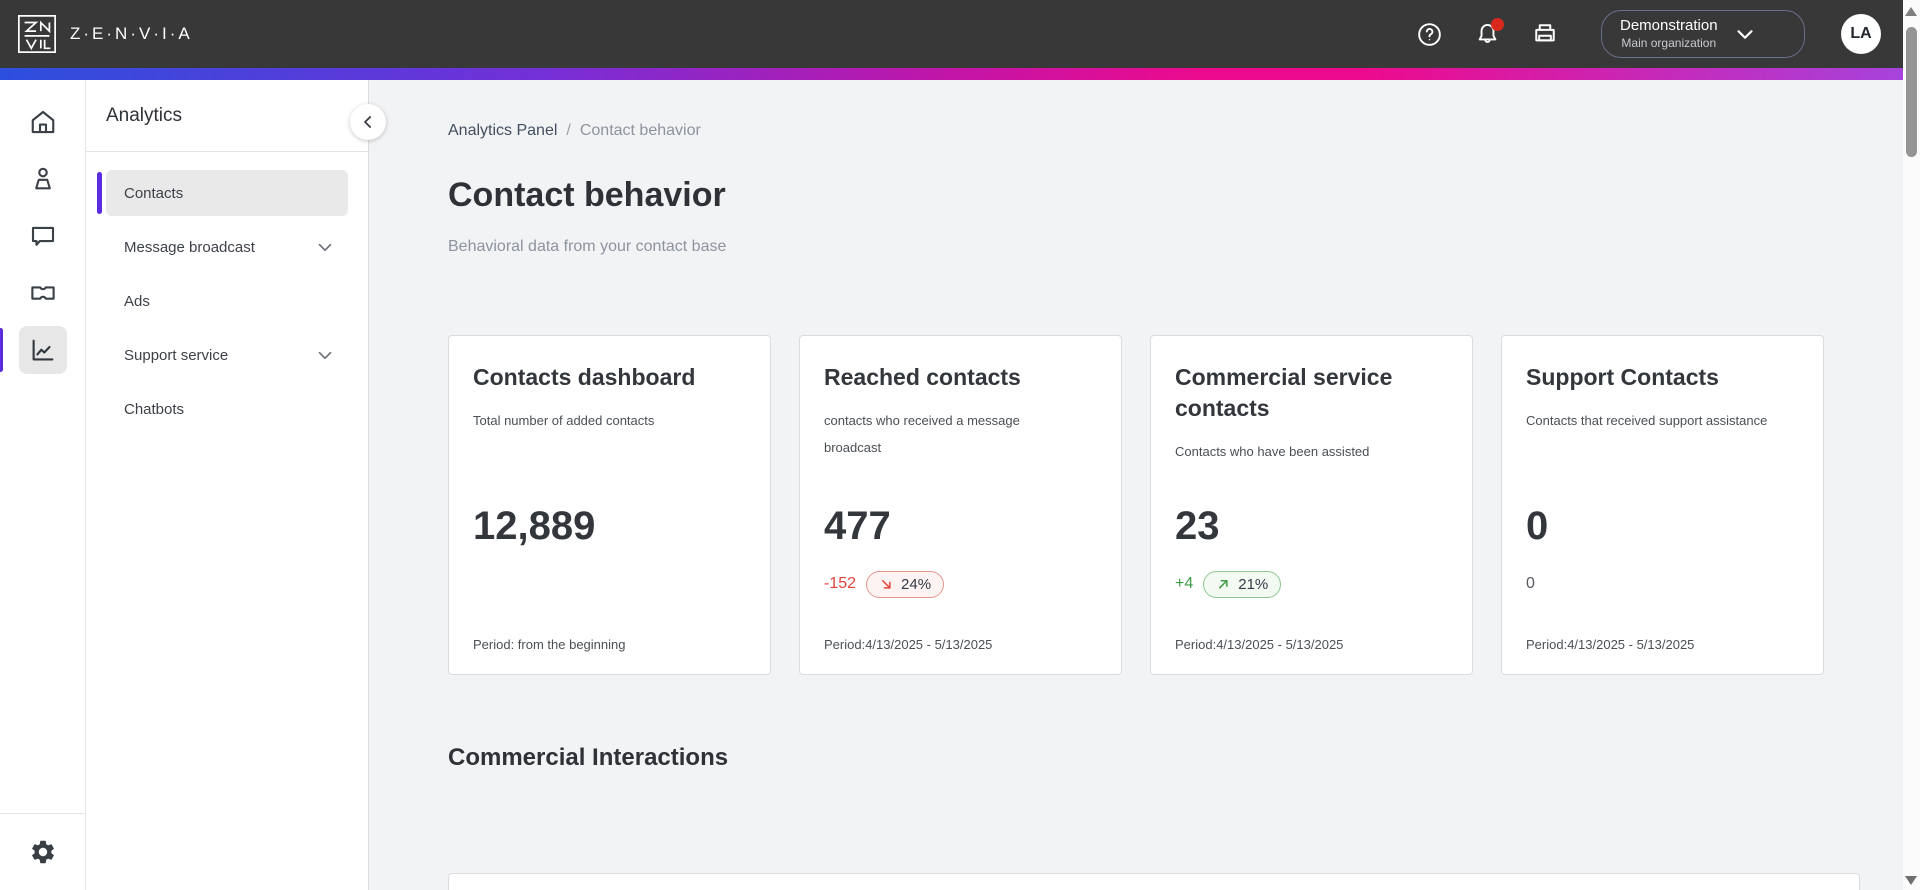 The height and width of the screenshot is (890, 1920). What do you see at coordinates (137, 301) in the screenshot?
I see `sidebar-item-label: Ads` at bounding box center [137, 301].